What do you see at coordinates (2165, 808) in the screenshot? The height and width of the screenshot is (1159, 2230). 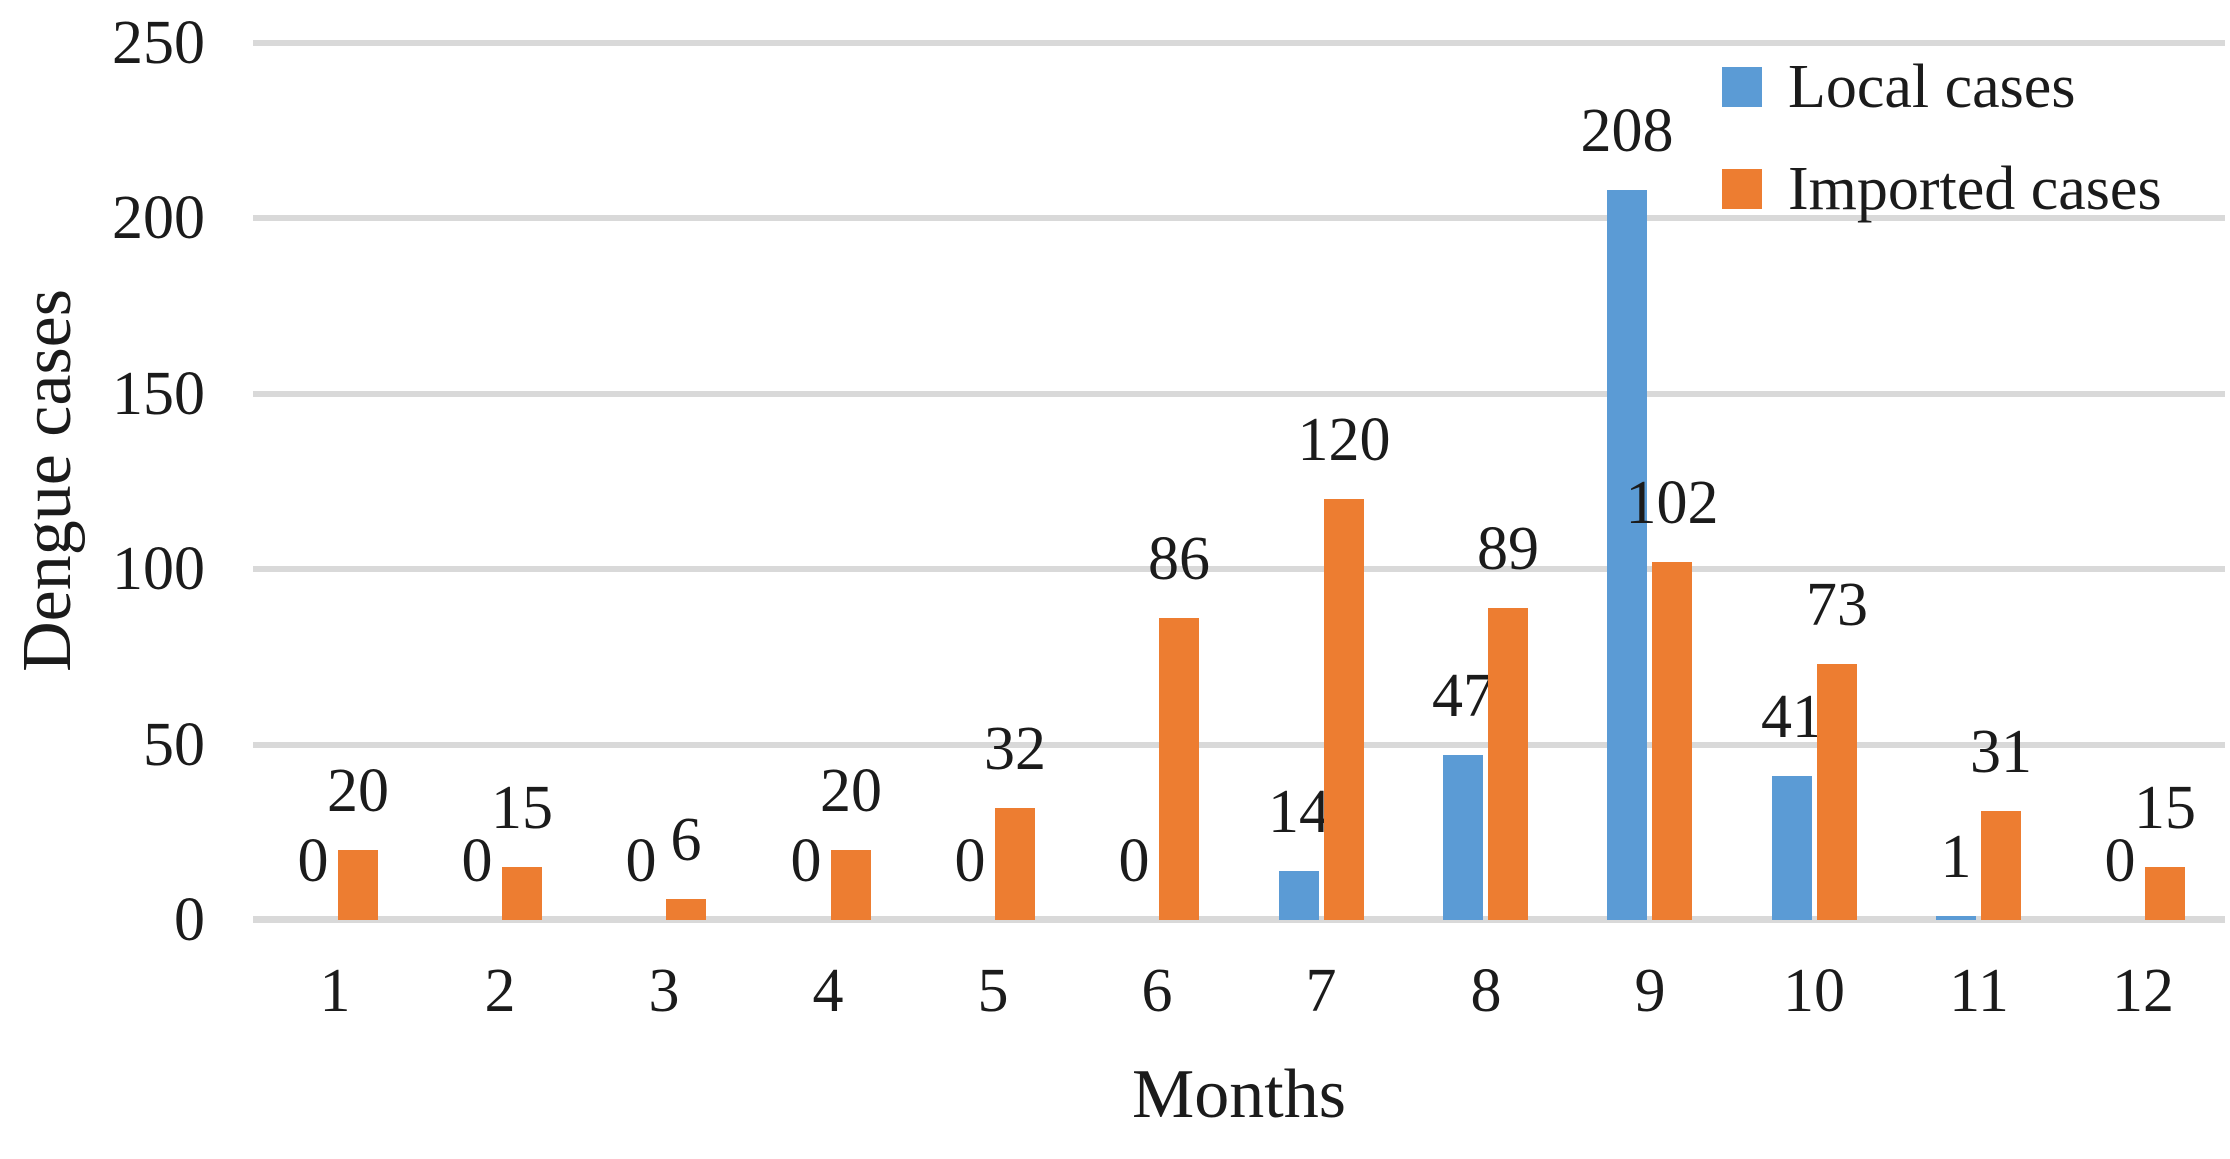 I see `data-label-imported-cases-month-12: 15` at bounding box center [2165, 808].